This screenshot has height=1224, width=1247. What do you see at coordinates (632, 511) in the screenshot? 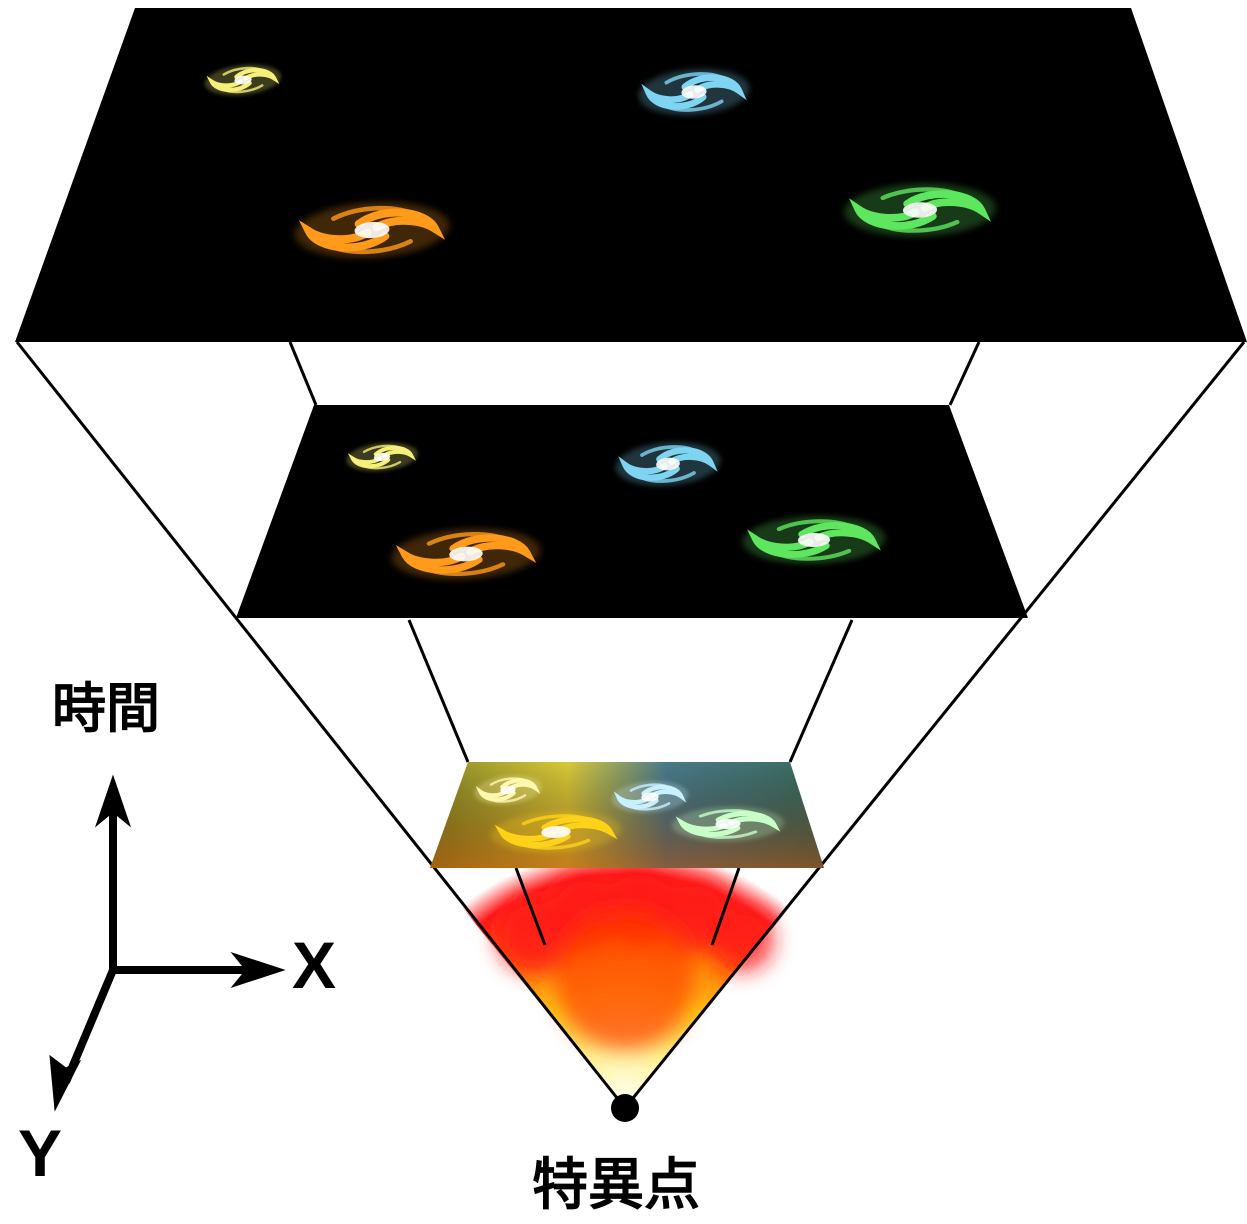
I see `space-slice-middle` at bounding box center [632, 511].